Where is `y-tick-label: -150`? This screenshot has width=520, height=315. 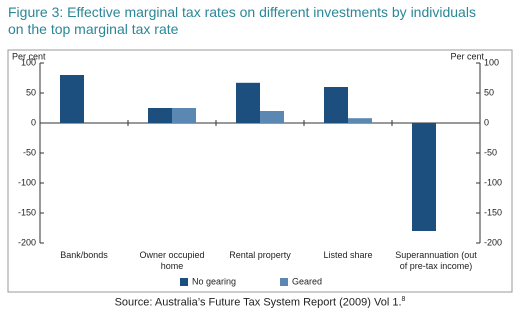 y-tick-label: -150 is located at coordinates (27, 212).